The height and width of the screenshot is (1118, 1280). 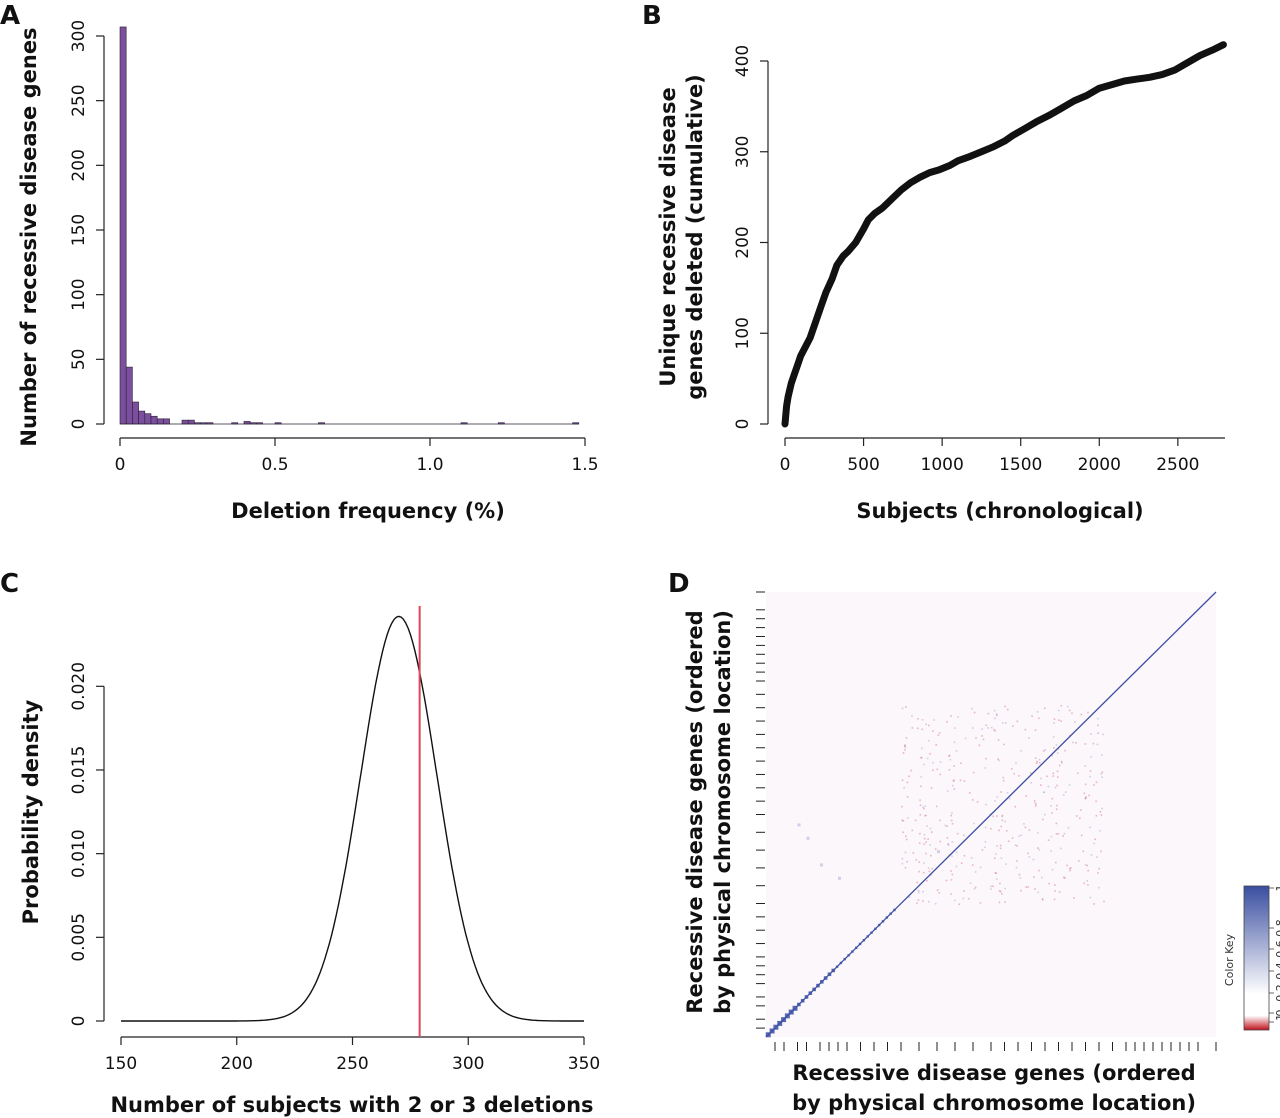 I want to click on panel-a-y-axis-title: Number of recessive disease genes, so click(x=29, y=236).